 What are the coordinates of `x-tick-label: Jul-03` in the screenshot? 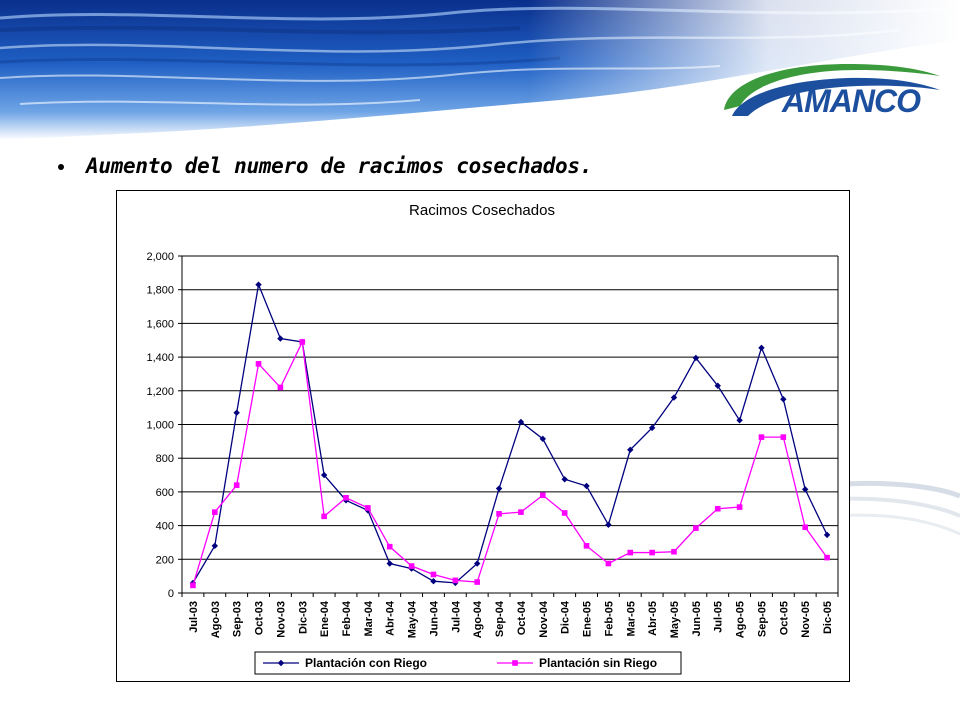 It's located at (194, 617).